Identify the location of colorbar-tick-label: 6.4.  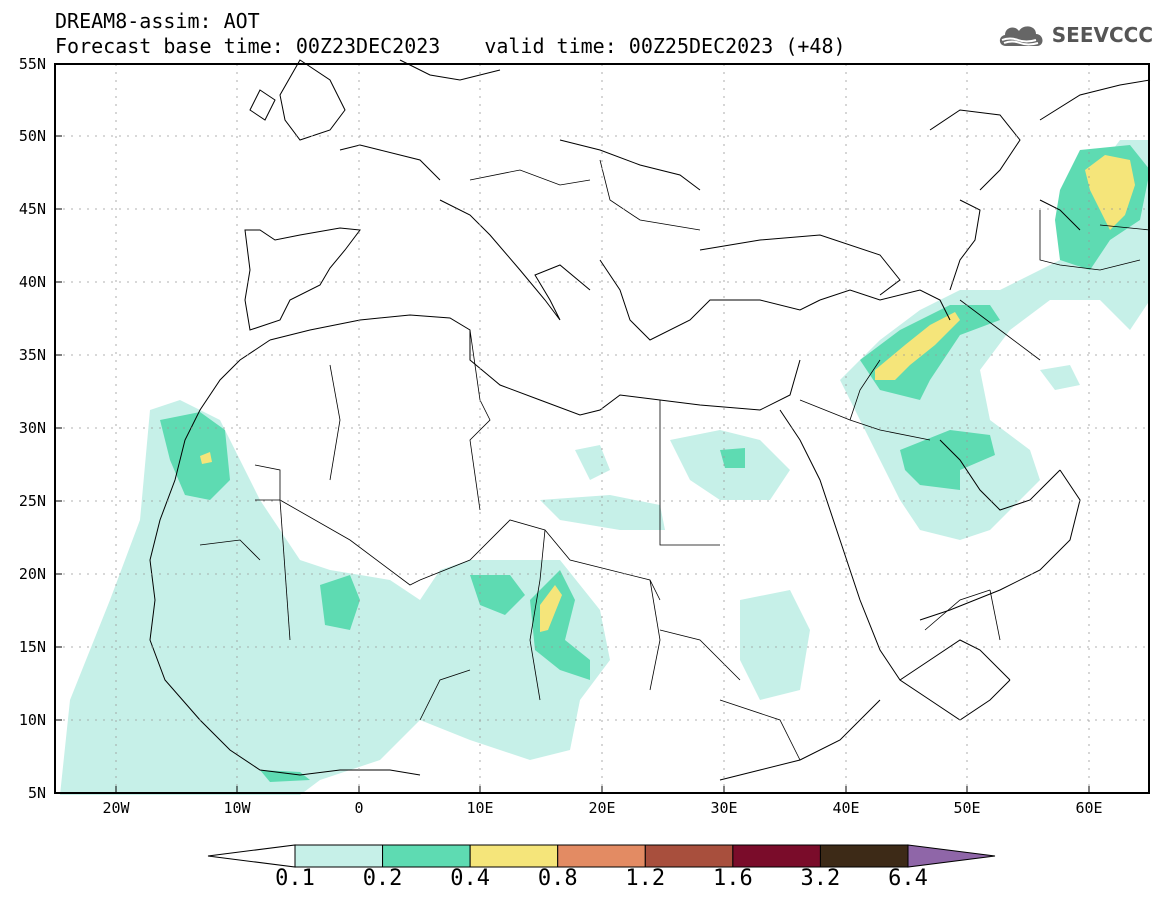
(908, 878).